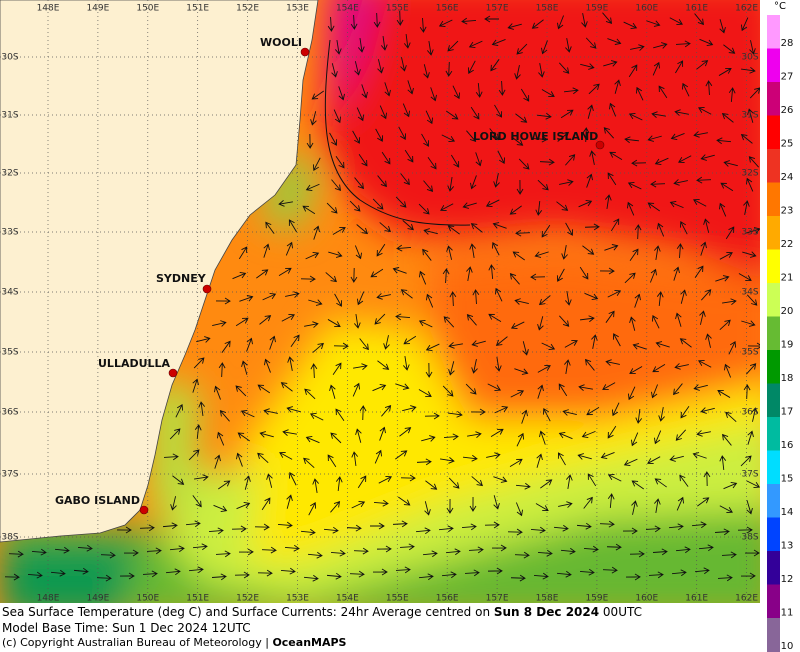  I want to click on brand: OceanMAPS, so click(309, 642).